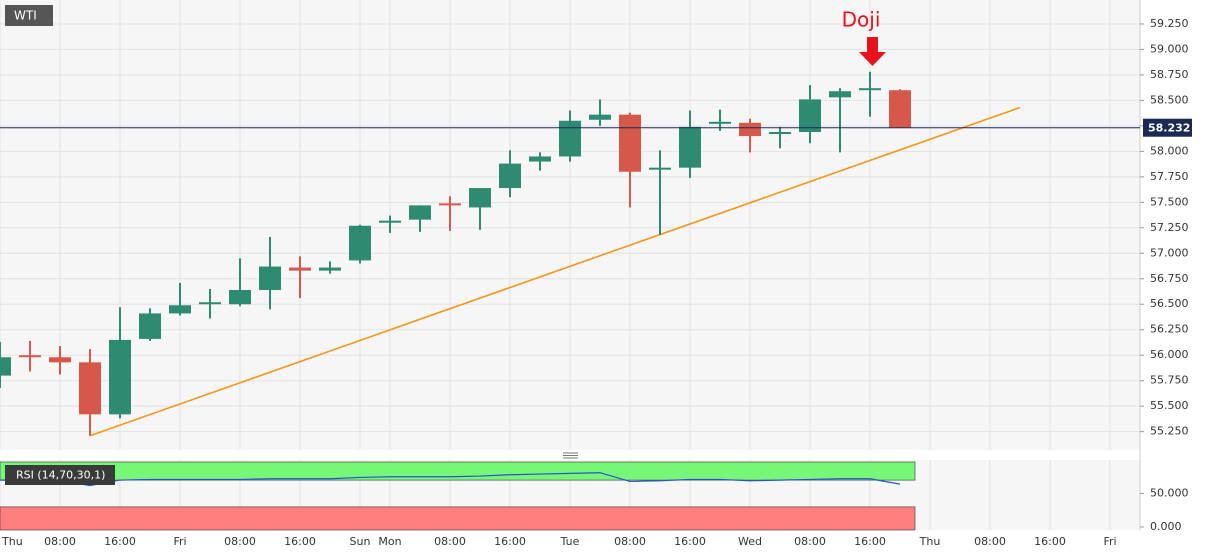 This screenshot has width=1207, height=555. What do you see at coordinates (1169, 201) in the screenshot?
I see `y-tick-label: 57.500` at bounding box center [1169, 201].